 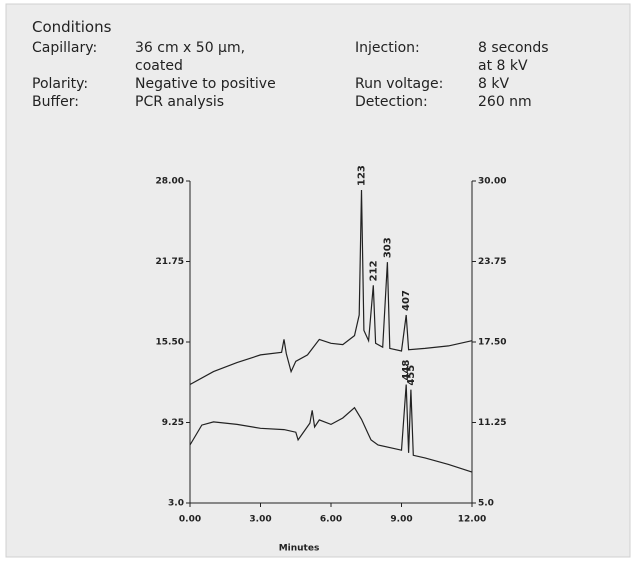 I want to click on condition-label: Polarity:, so click(x=60, y=84).